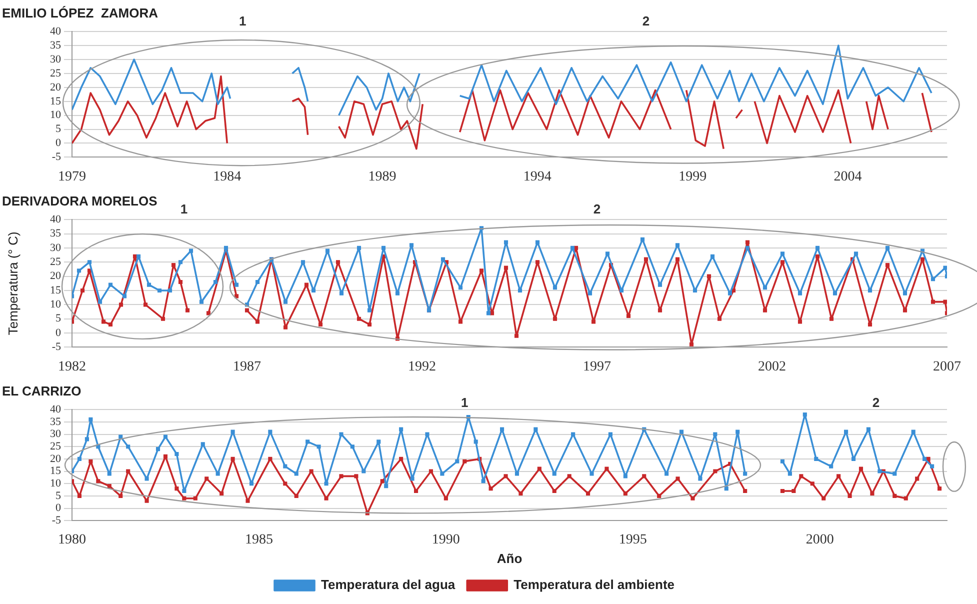 This screenshot has width=977, height=604. I want to click on chart-title: DERIVADORA MORELOS, so click(80, 200).